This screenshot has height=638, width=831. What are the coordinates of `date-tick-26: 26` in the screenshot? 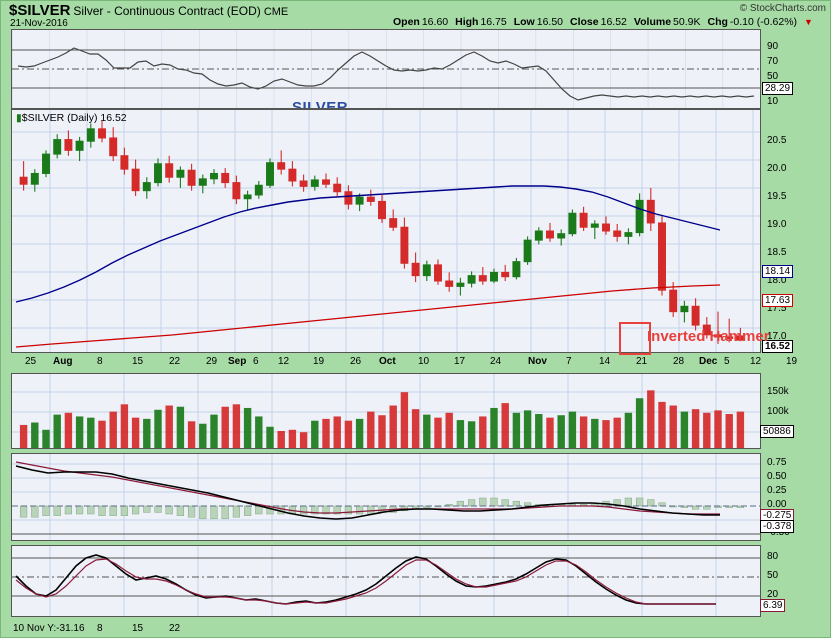 It's located at (356, 361).